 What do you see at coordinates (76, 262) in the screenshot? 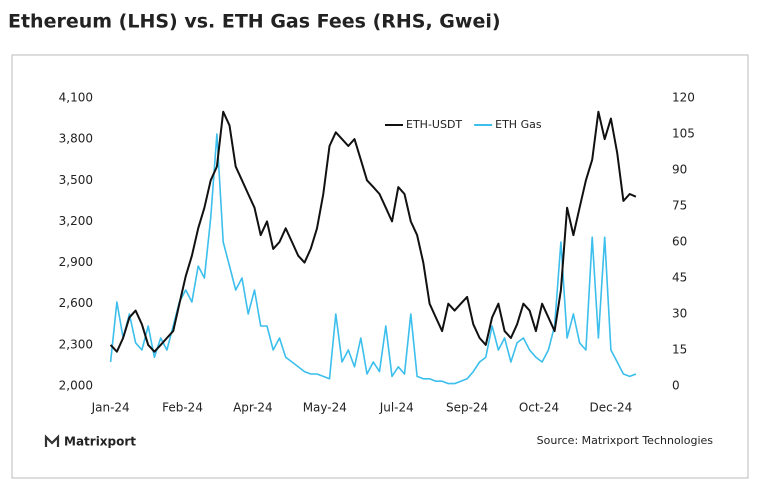
I see `y-tick-label: 2,900` at bounding box center [76, 262].